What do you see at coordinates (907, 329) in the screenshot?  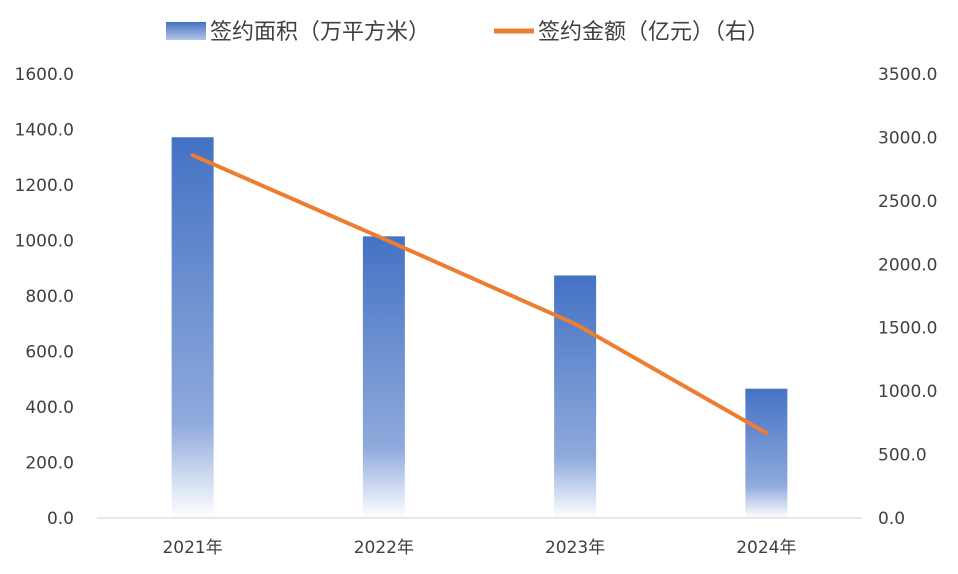 I see `right-tick-label: 1500.0` at bounding box center [907, 329].